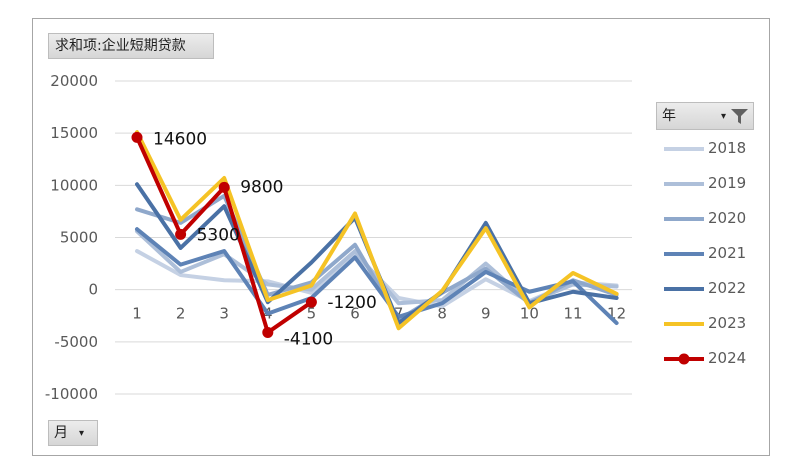 Image resolution: width=799 pixels, height=469 pixels. Describe the element at coordinates (486, 314) in the screenshot. I see `x-tick-label: 9` at that location.